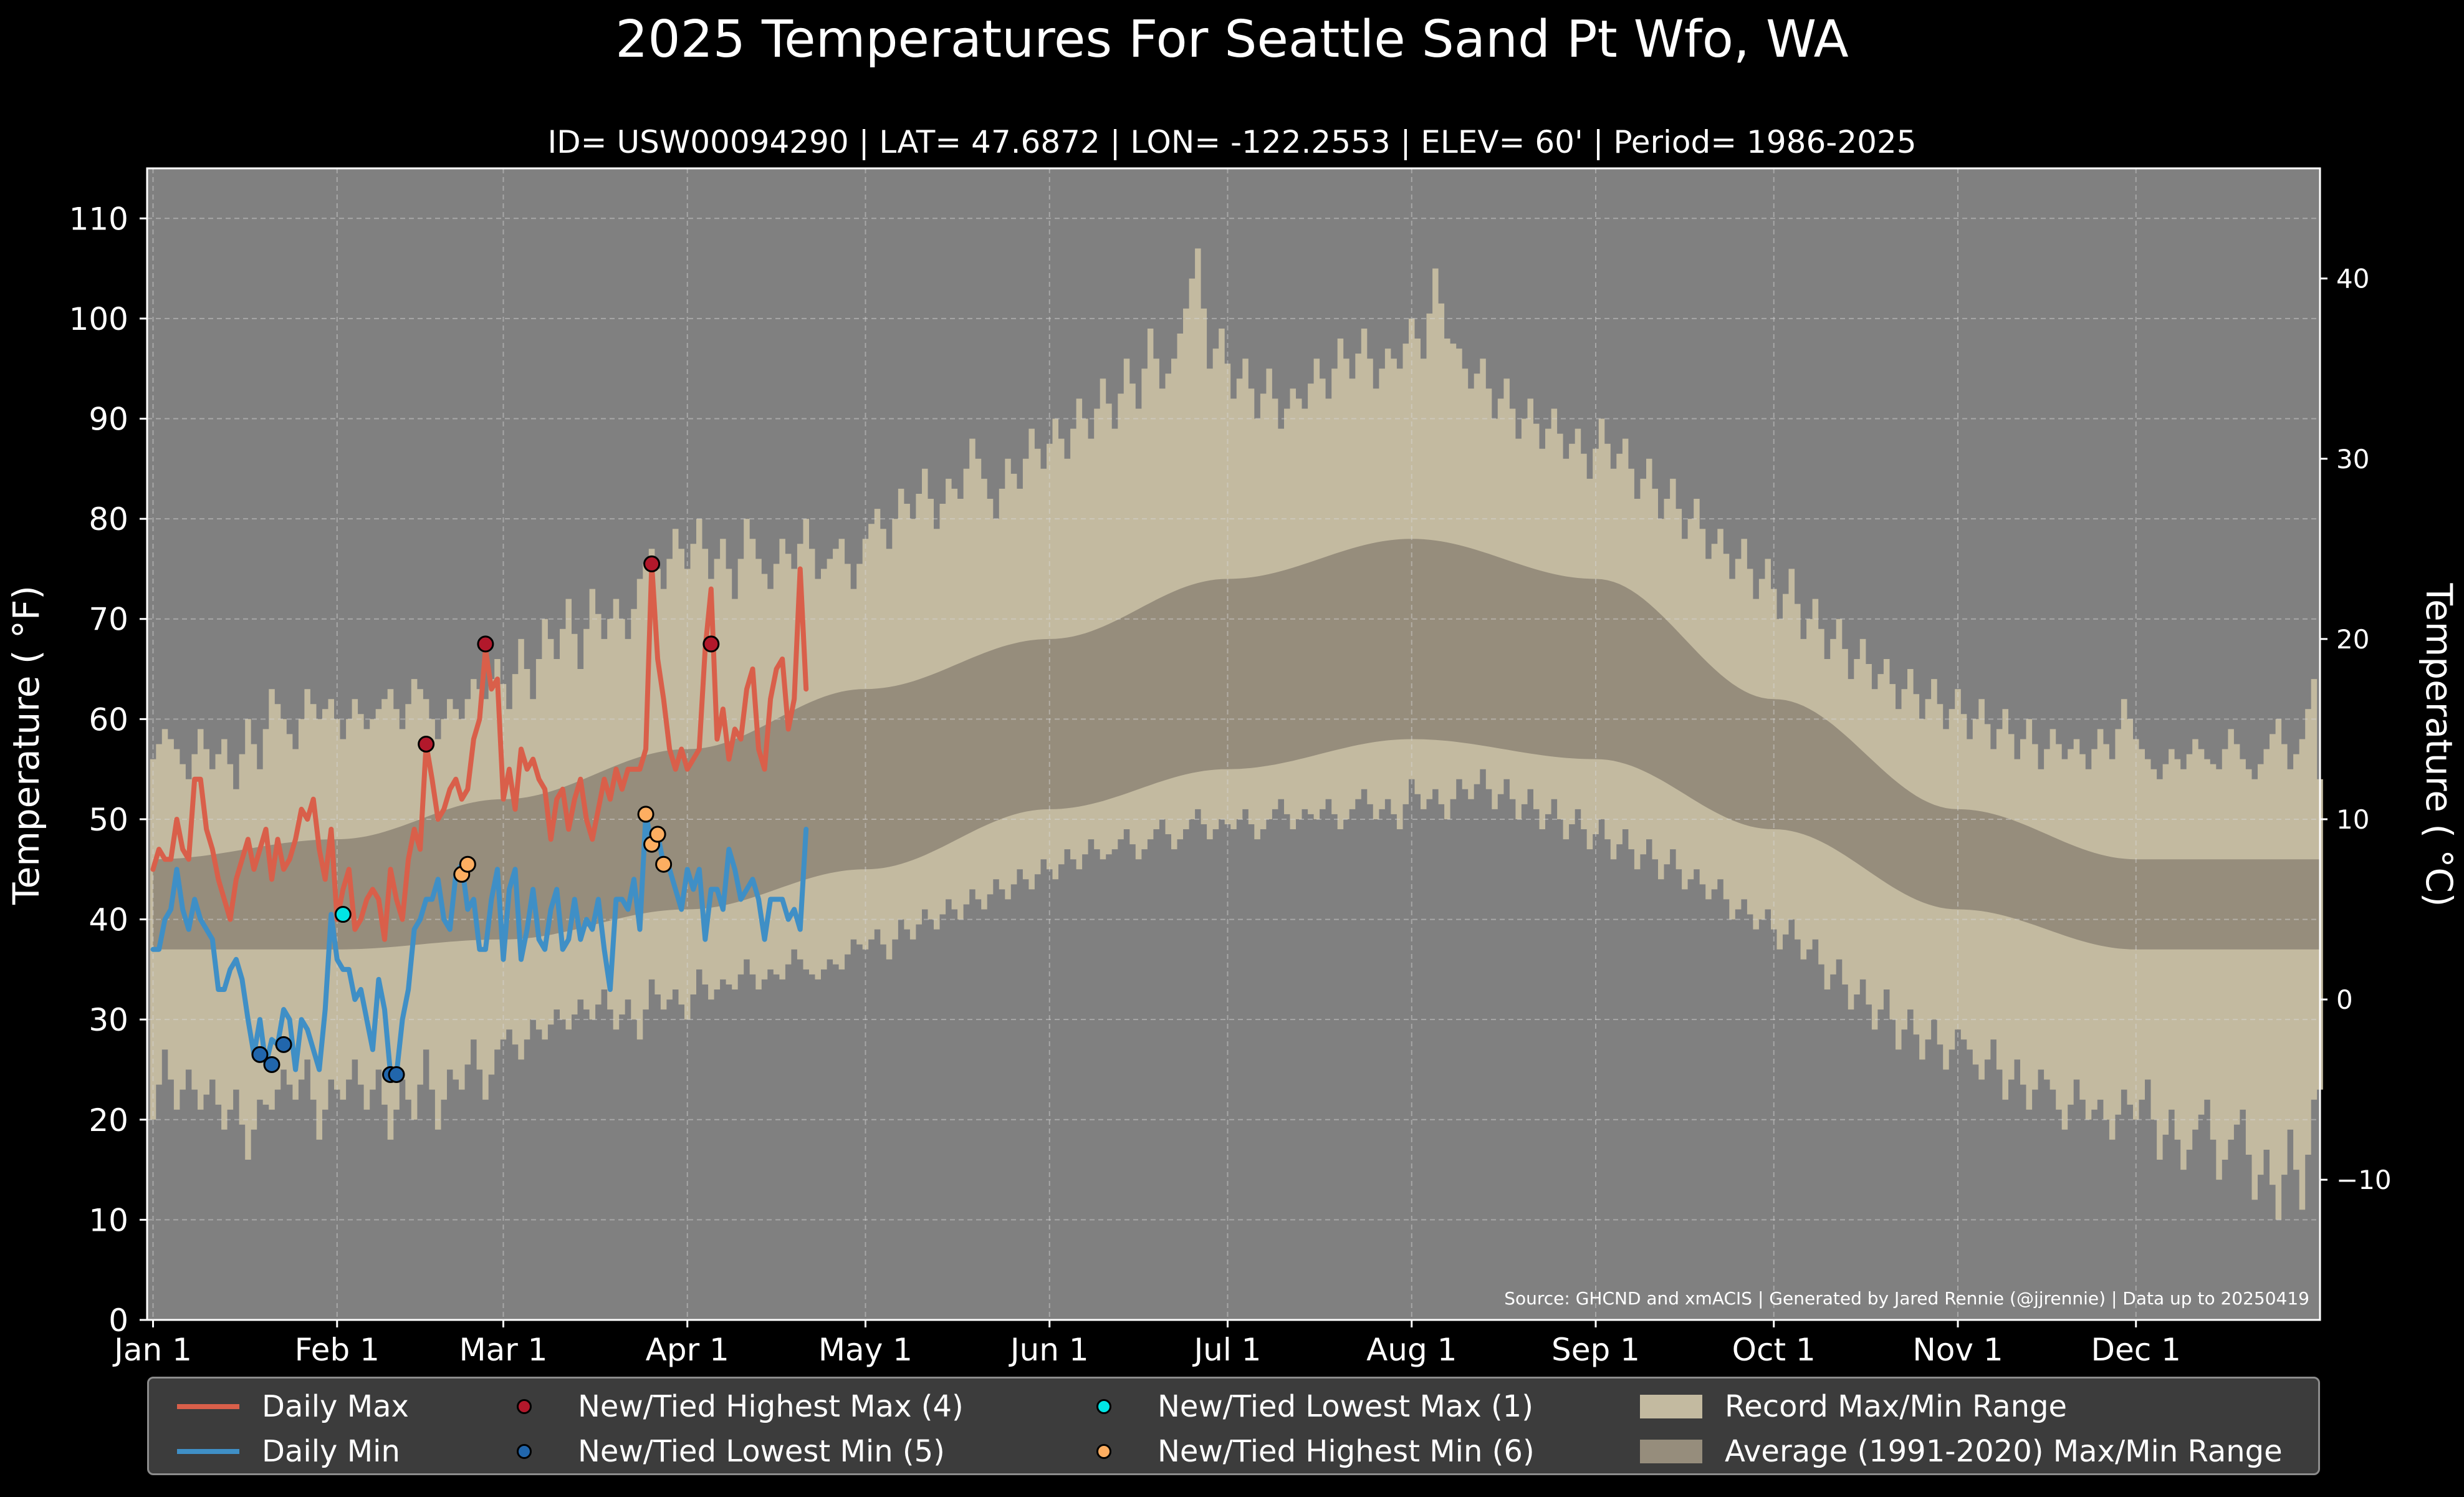 The image size is (2464, 1497). Describe the element at coordinates (1896, 1406) in the screenshot. I see `legend-label: Record Max/Min Range` at that location.